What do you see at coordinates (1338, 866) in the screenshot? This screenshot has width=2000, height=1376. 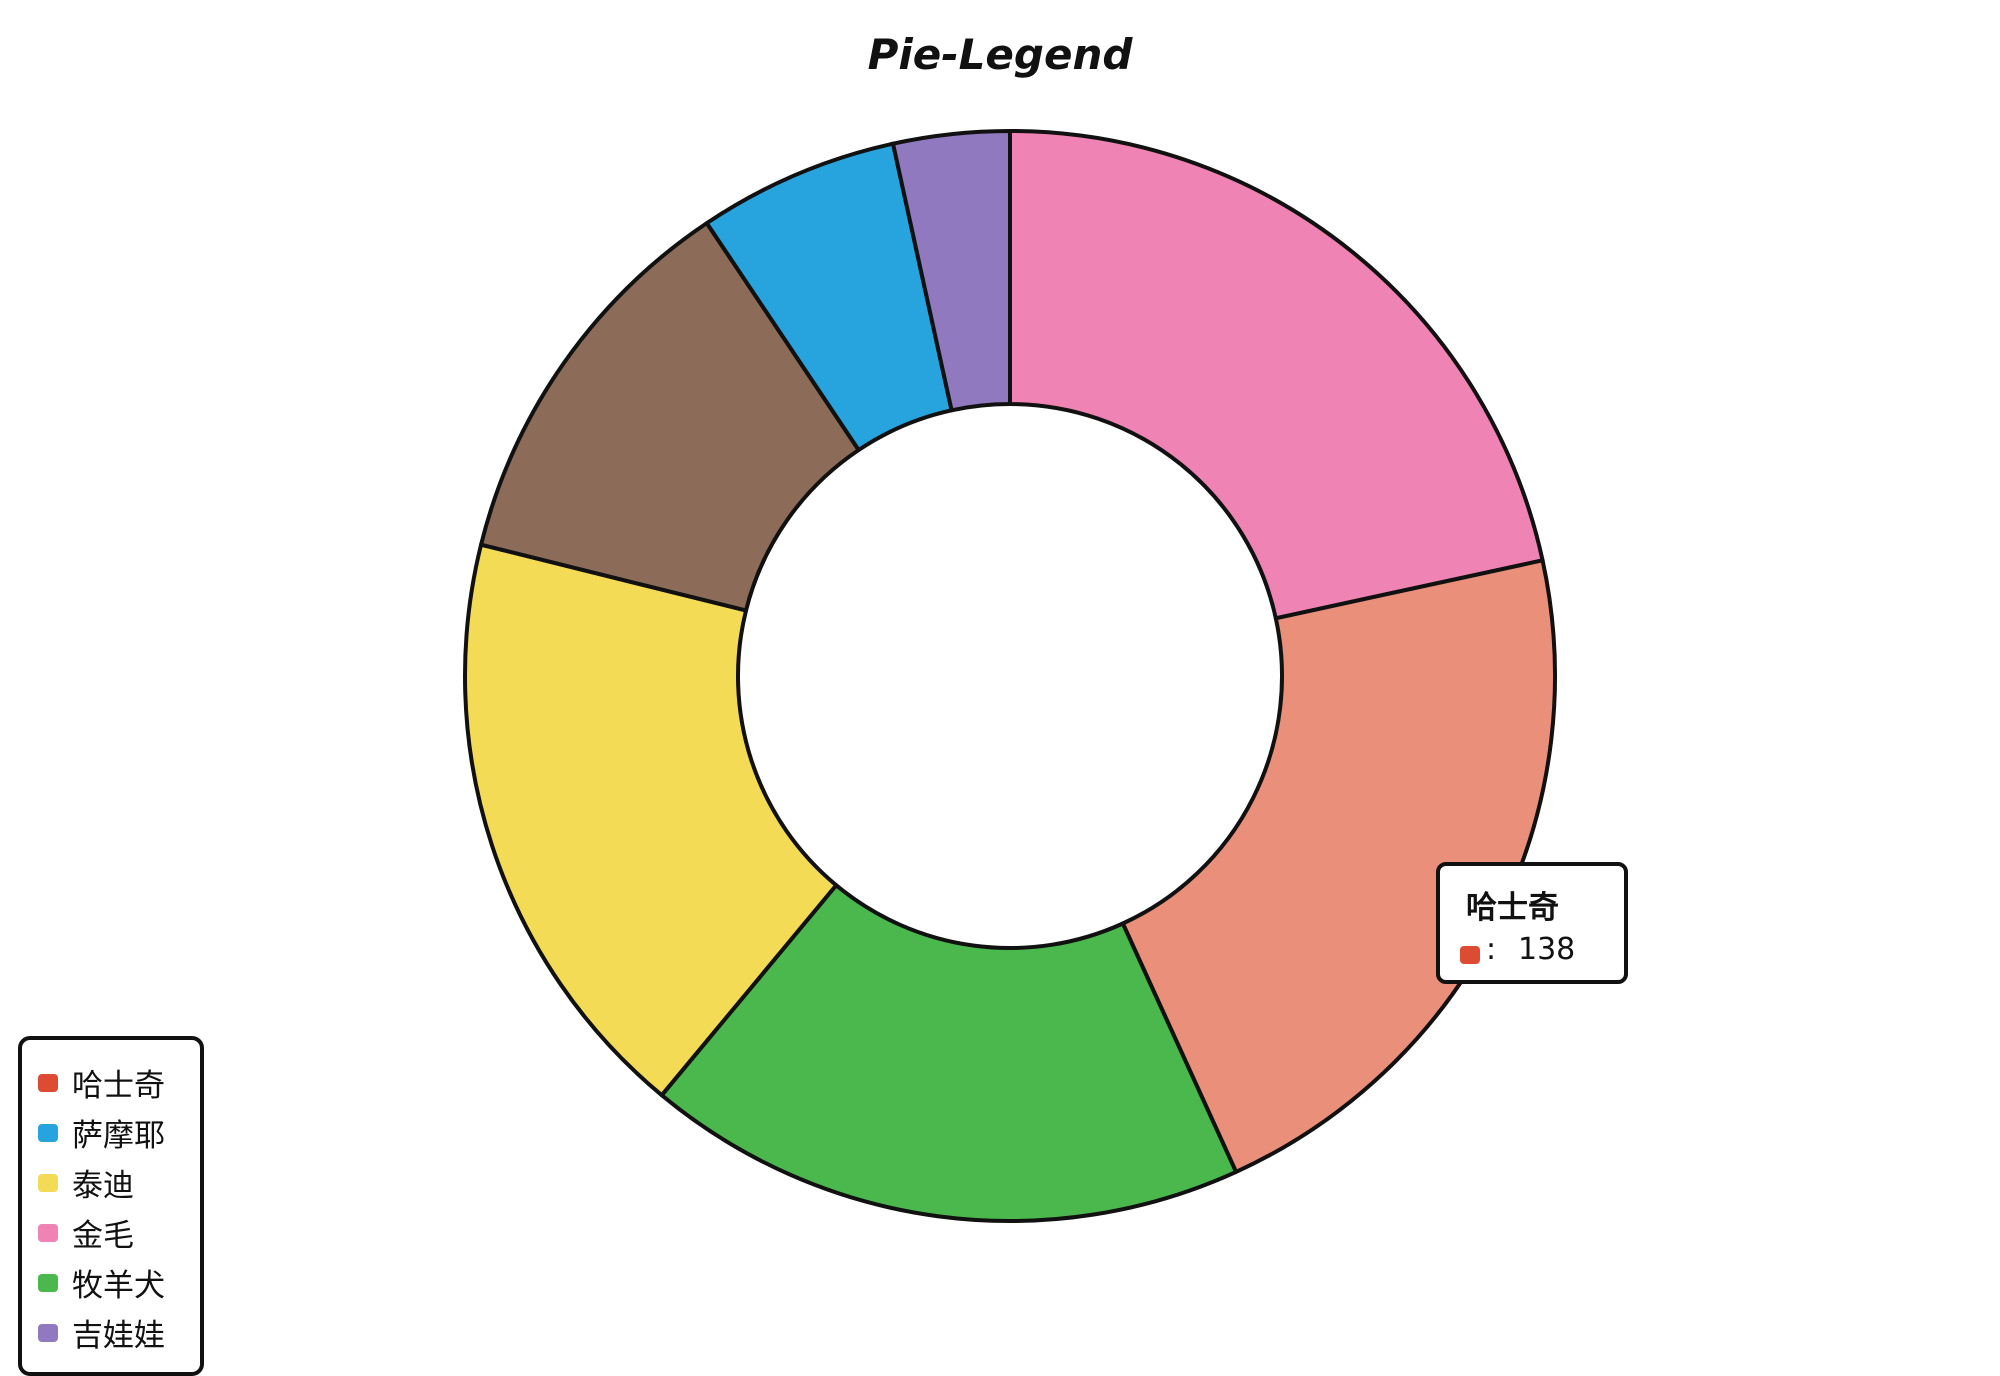 I see `slice-husky` at bounding box center [1338, 866].